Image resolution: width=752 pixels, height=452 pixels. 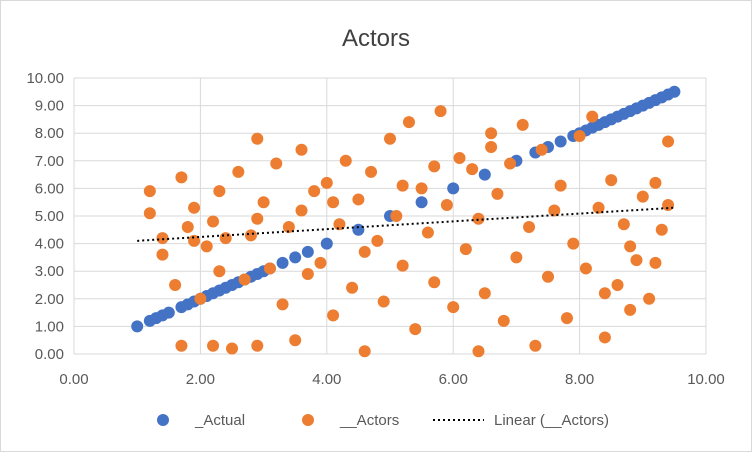 I want to click on y-tick-label: 0.00, so click(x=49, y=354).